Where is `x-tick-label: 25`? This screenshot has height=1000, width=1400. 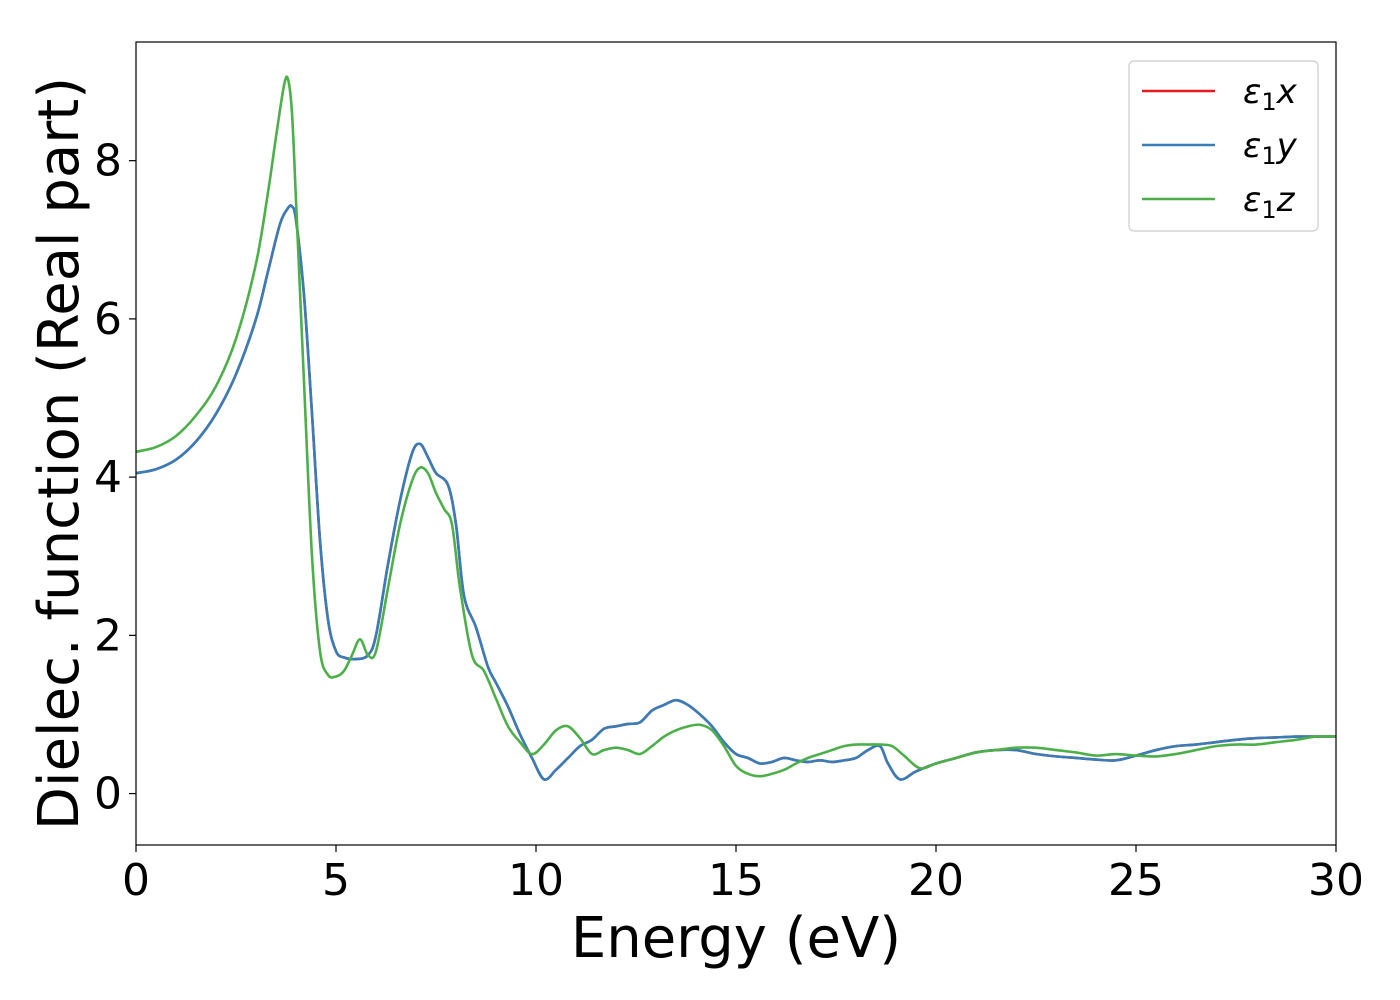 x-tick-label: 25 is located at coordinates (1136, 880).